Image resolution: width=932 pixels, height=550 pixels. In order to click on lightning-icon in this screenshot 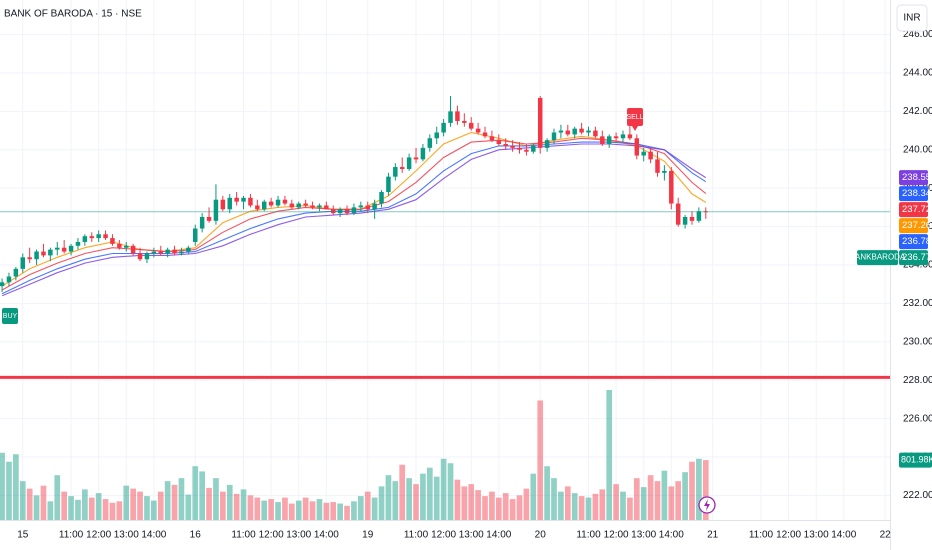, I will do `click(707, 505)`.